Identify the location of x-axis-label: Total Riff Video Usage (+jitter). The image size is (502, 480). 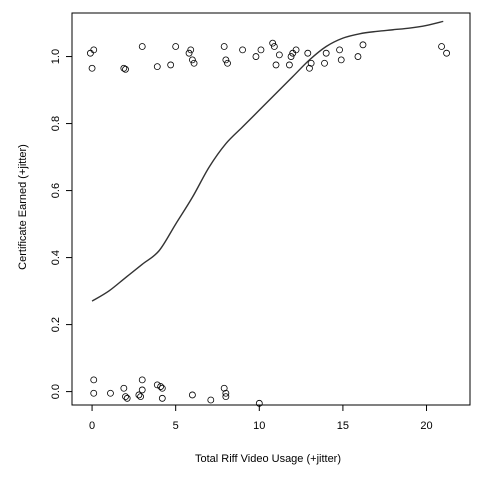
(268, 459).